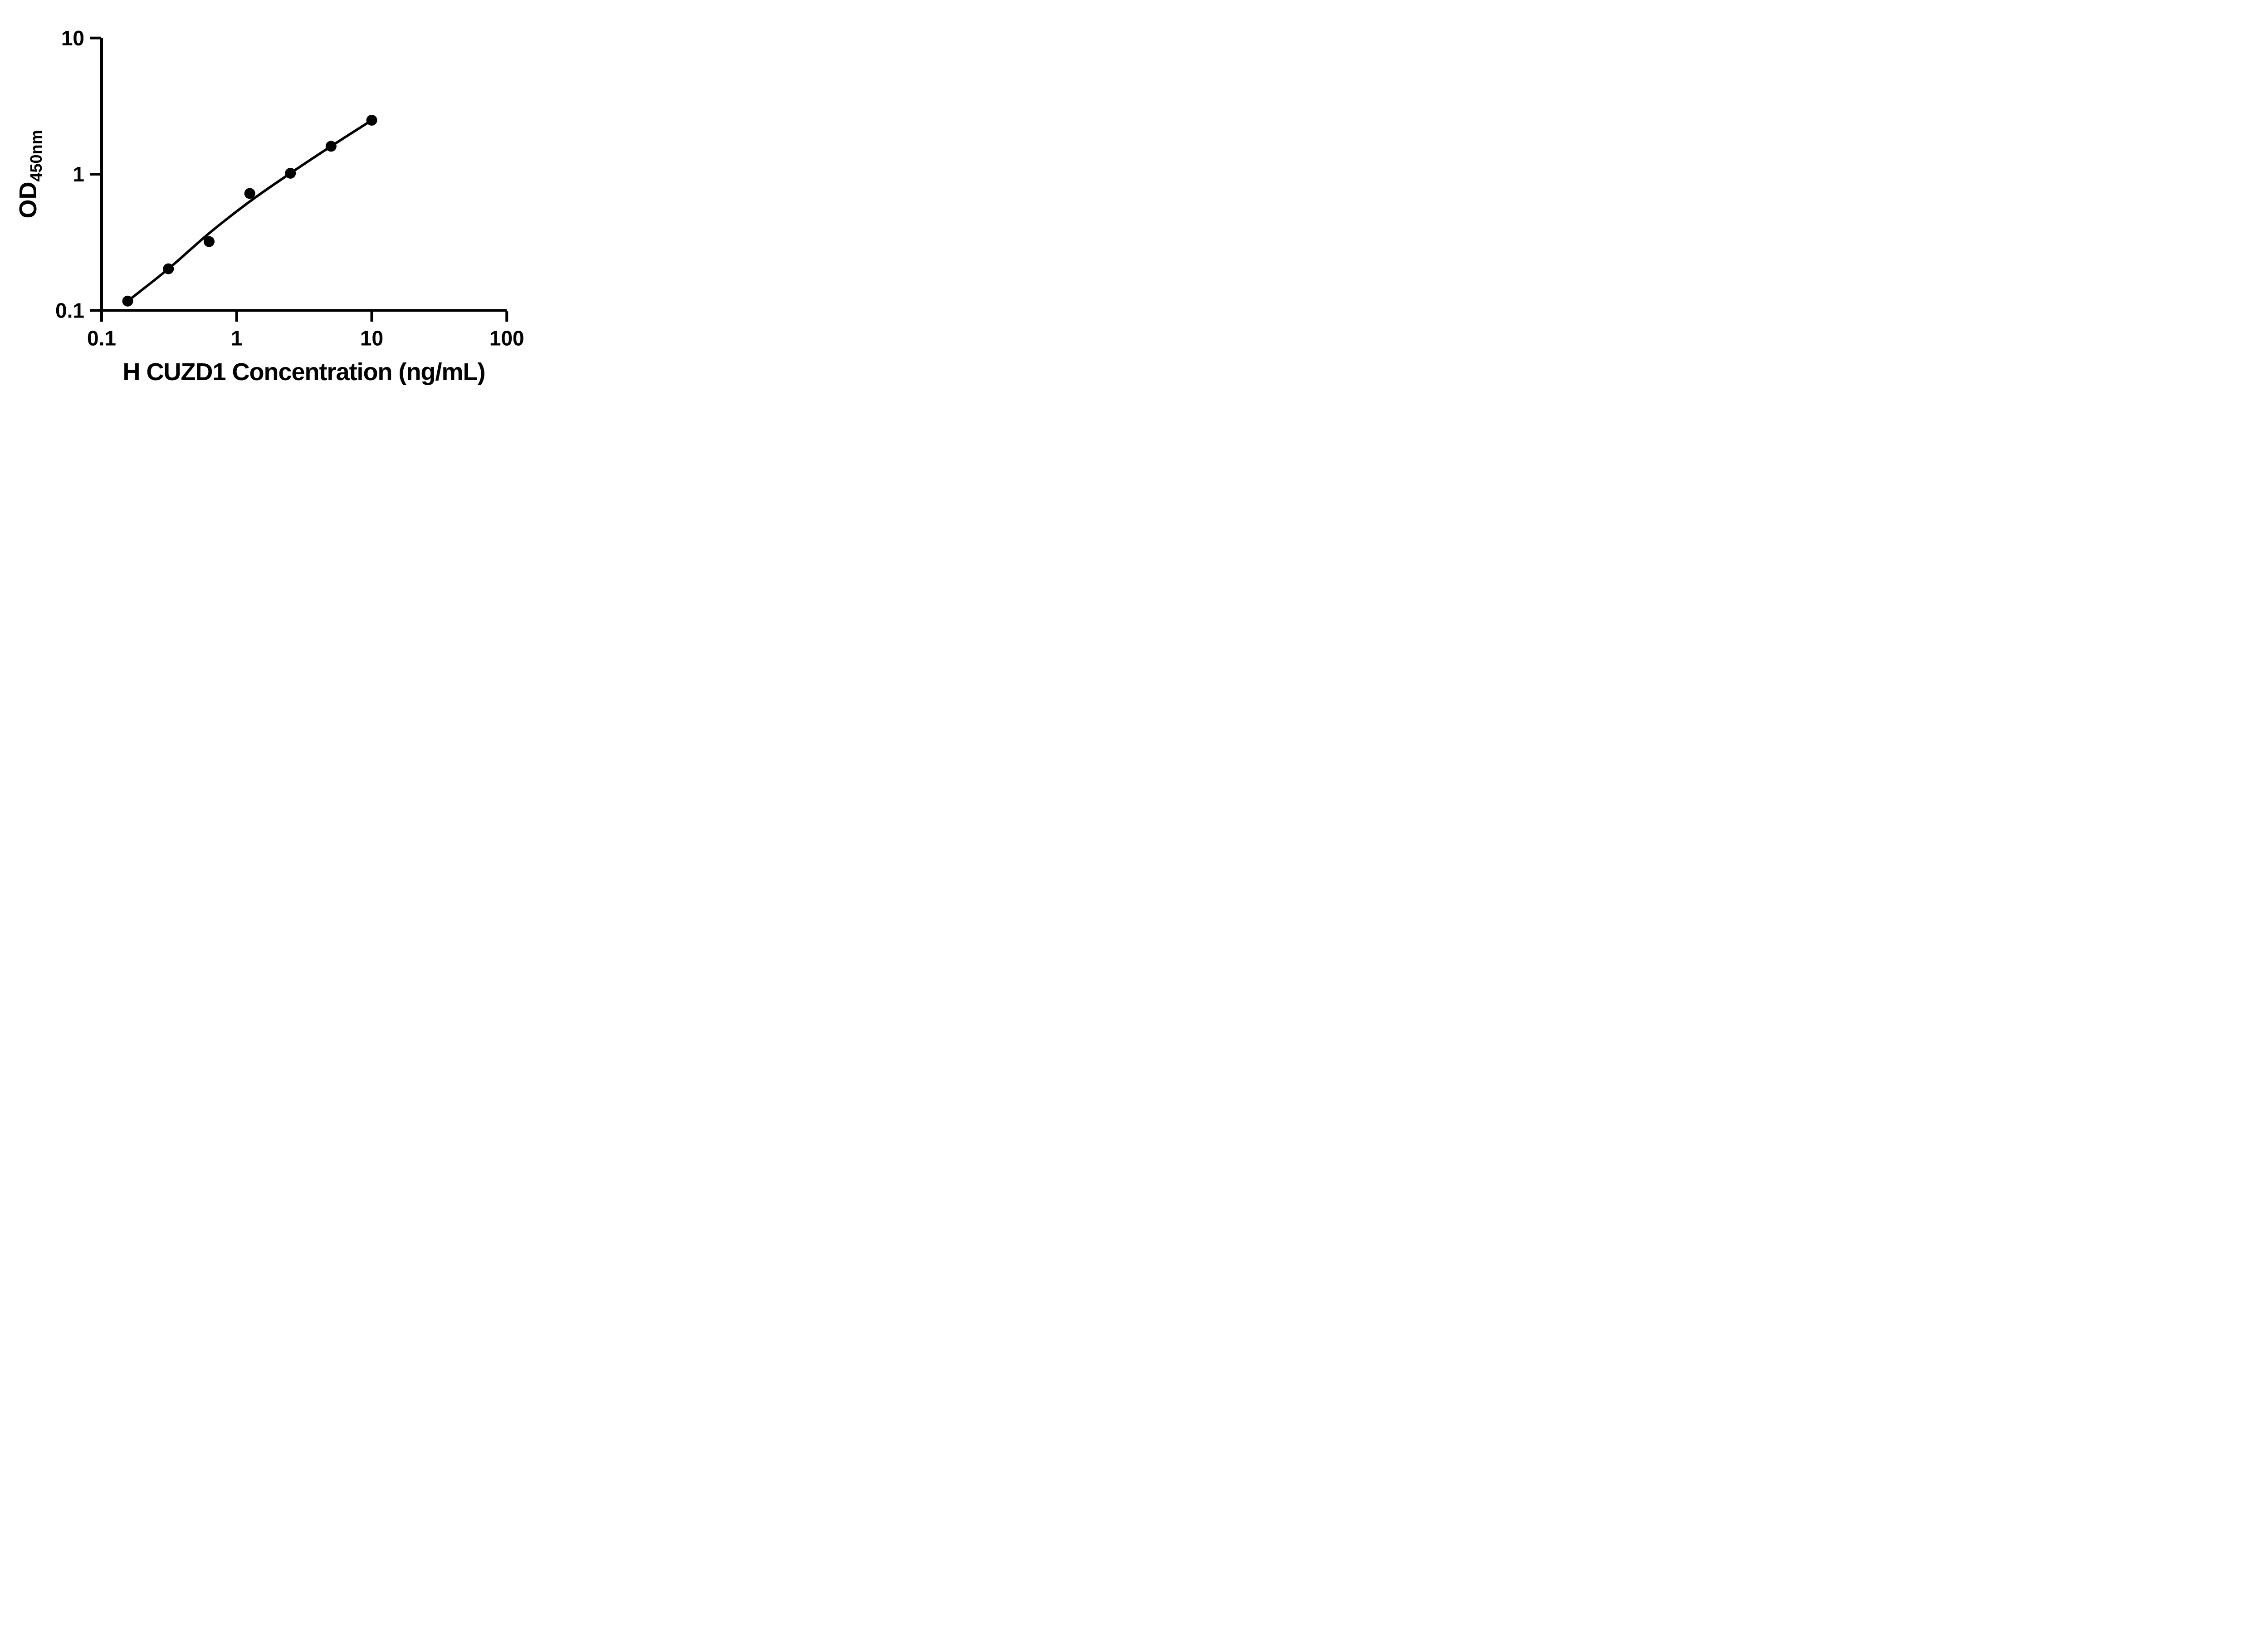 The height and width of the screenshot is (1633, 2268). I want to click on y-axis-title-subscript: 450nm, so click(36, 155).